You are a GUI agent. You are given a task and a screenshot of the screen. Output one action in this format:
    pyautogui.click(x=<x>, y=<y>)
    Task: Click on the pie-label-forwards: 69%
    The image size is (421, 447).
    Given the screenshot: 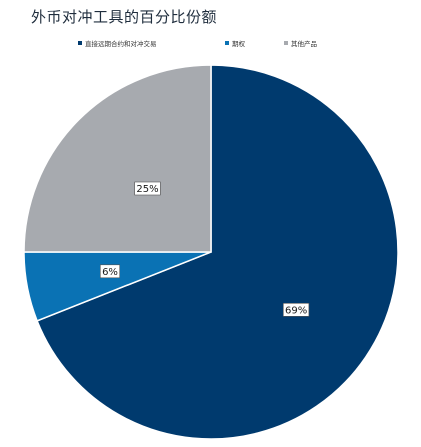 What is the action you would take?
    pyautogui.click(x=296, y=309)
    